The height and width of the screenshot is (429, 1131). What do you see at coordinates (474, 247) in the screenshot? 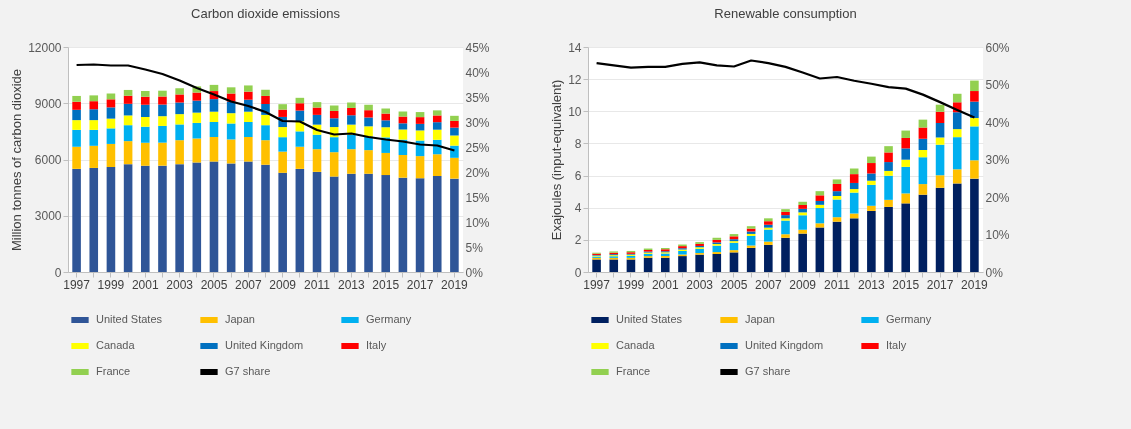
I see `y2-tick-label: 5%` at bounding box center [474, 247].